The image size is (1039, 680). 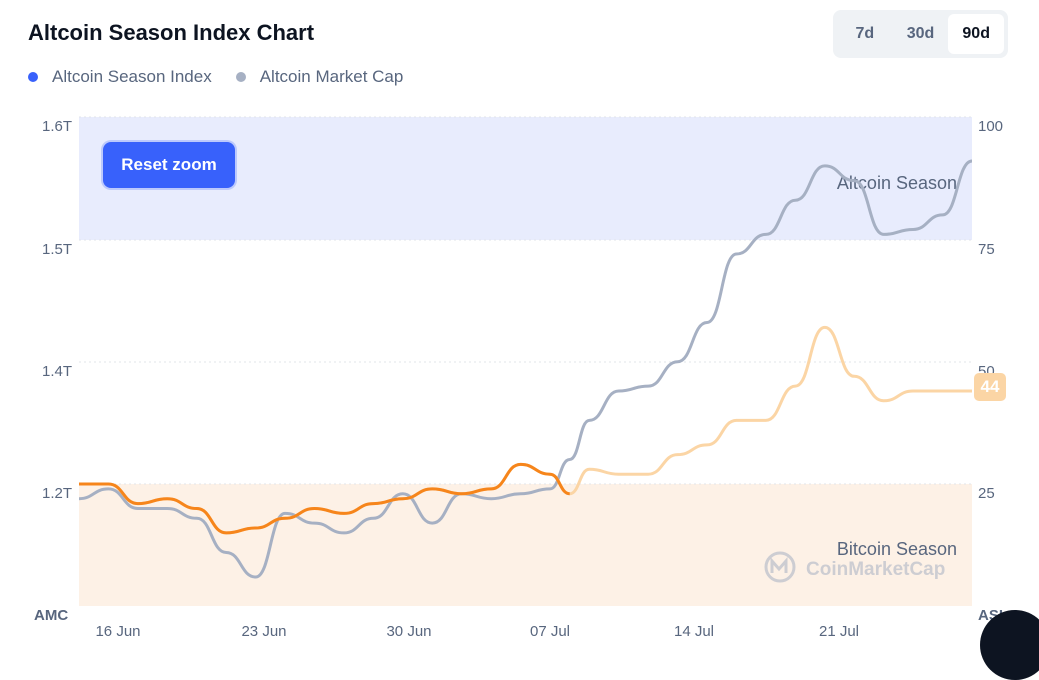 I want to click on reset-zoom-button: Reset zoom, so click(x=169, y=165).